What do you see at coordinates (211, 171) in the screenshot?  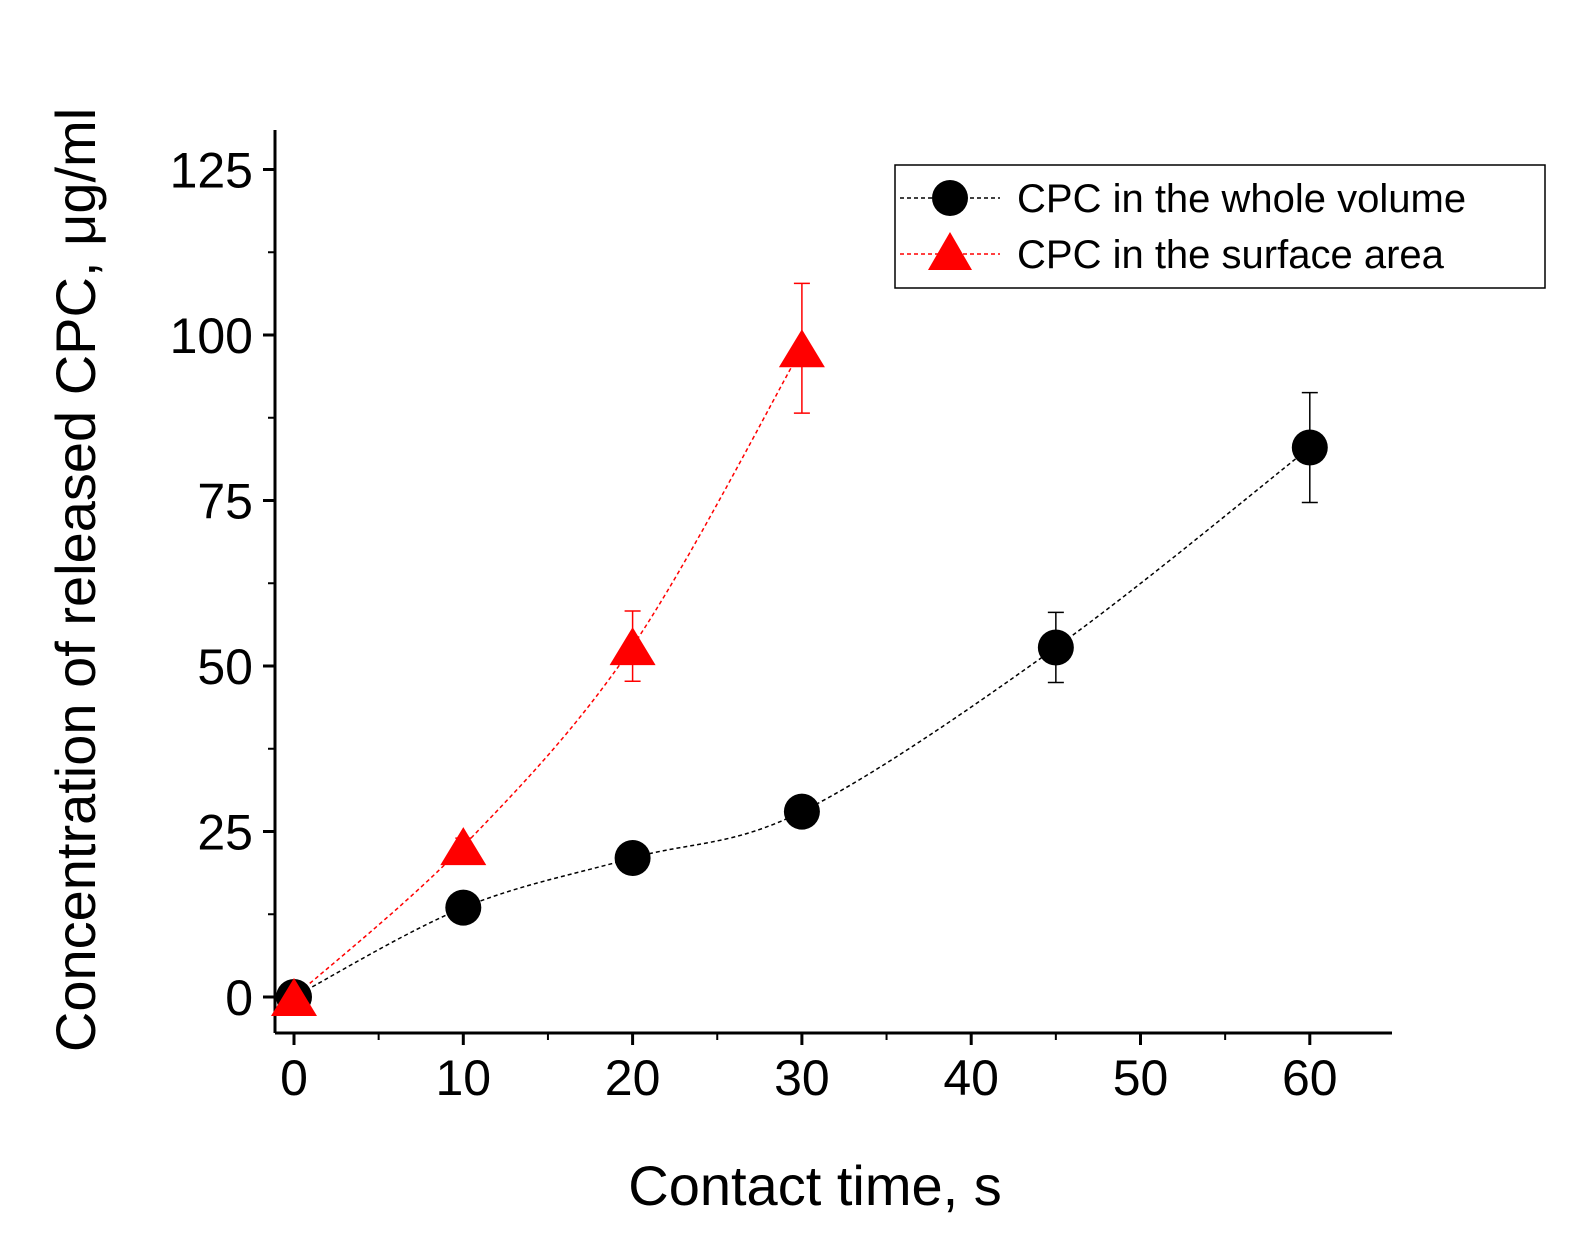 I see `y-tick-label: 125` at bounding box center [211, 171].